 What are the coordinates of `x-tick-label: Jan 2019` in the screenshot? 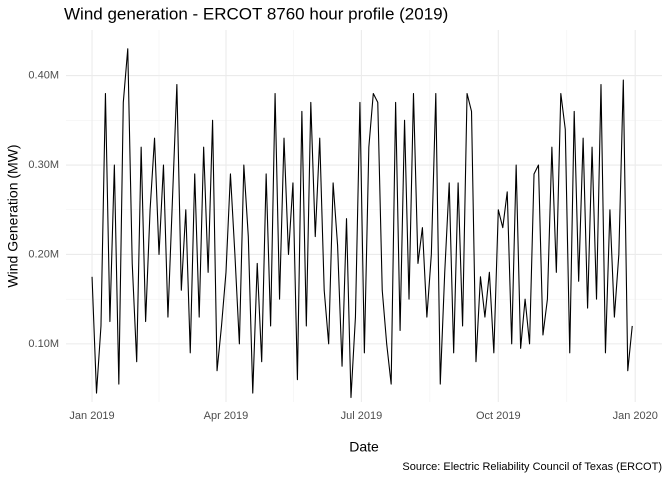 It's located at (91, 416).